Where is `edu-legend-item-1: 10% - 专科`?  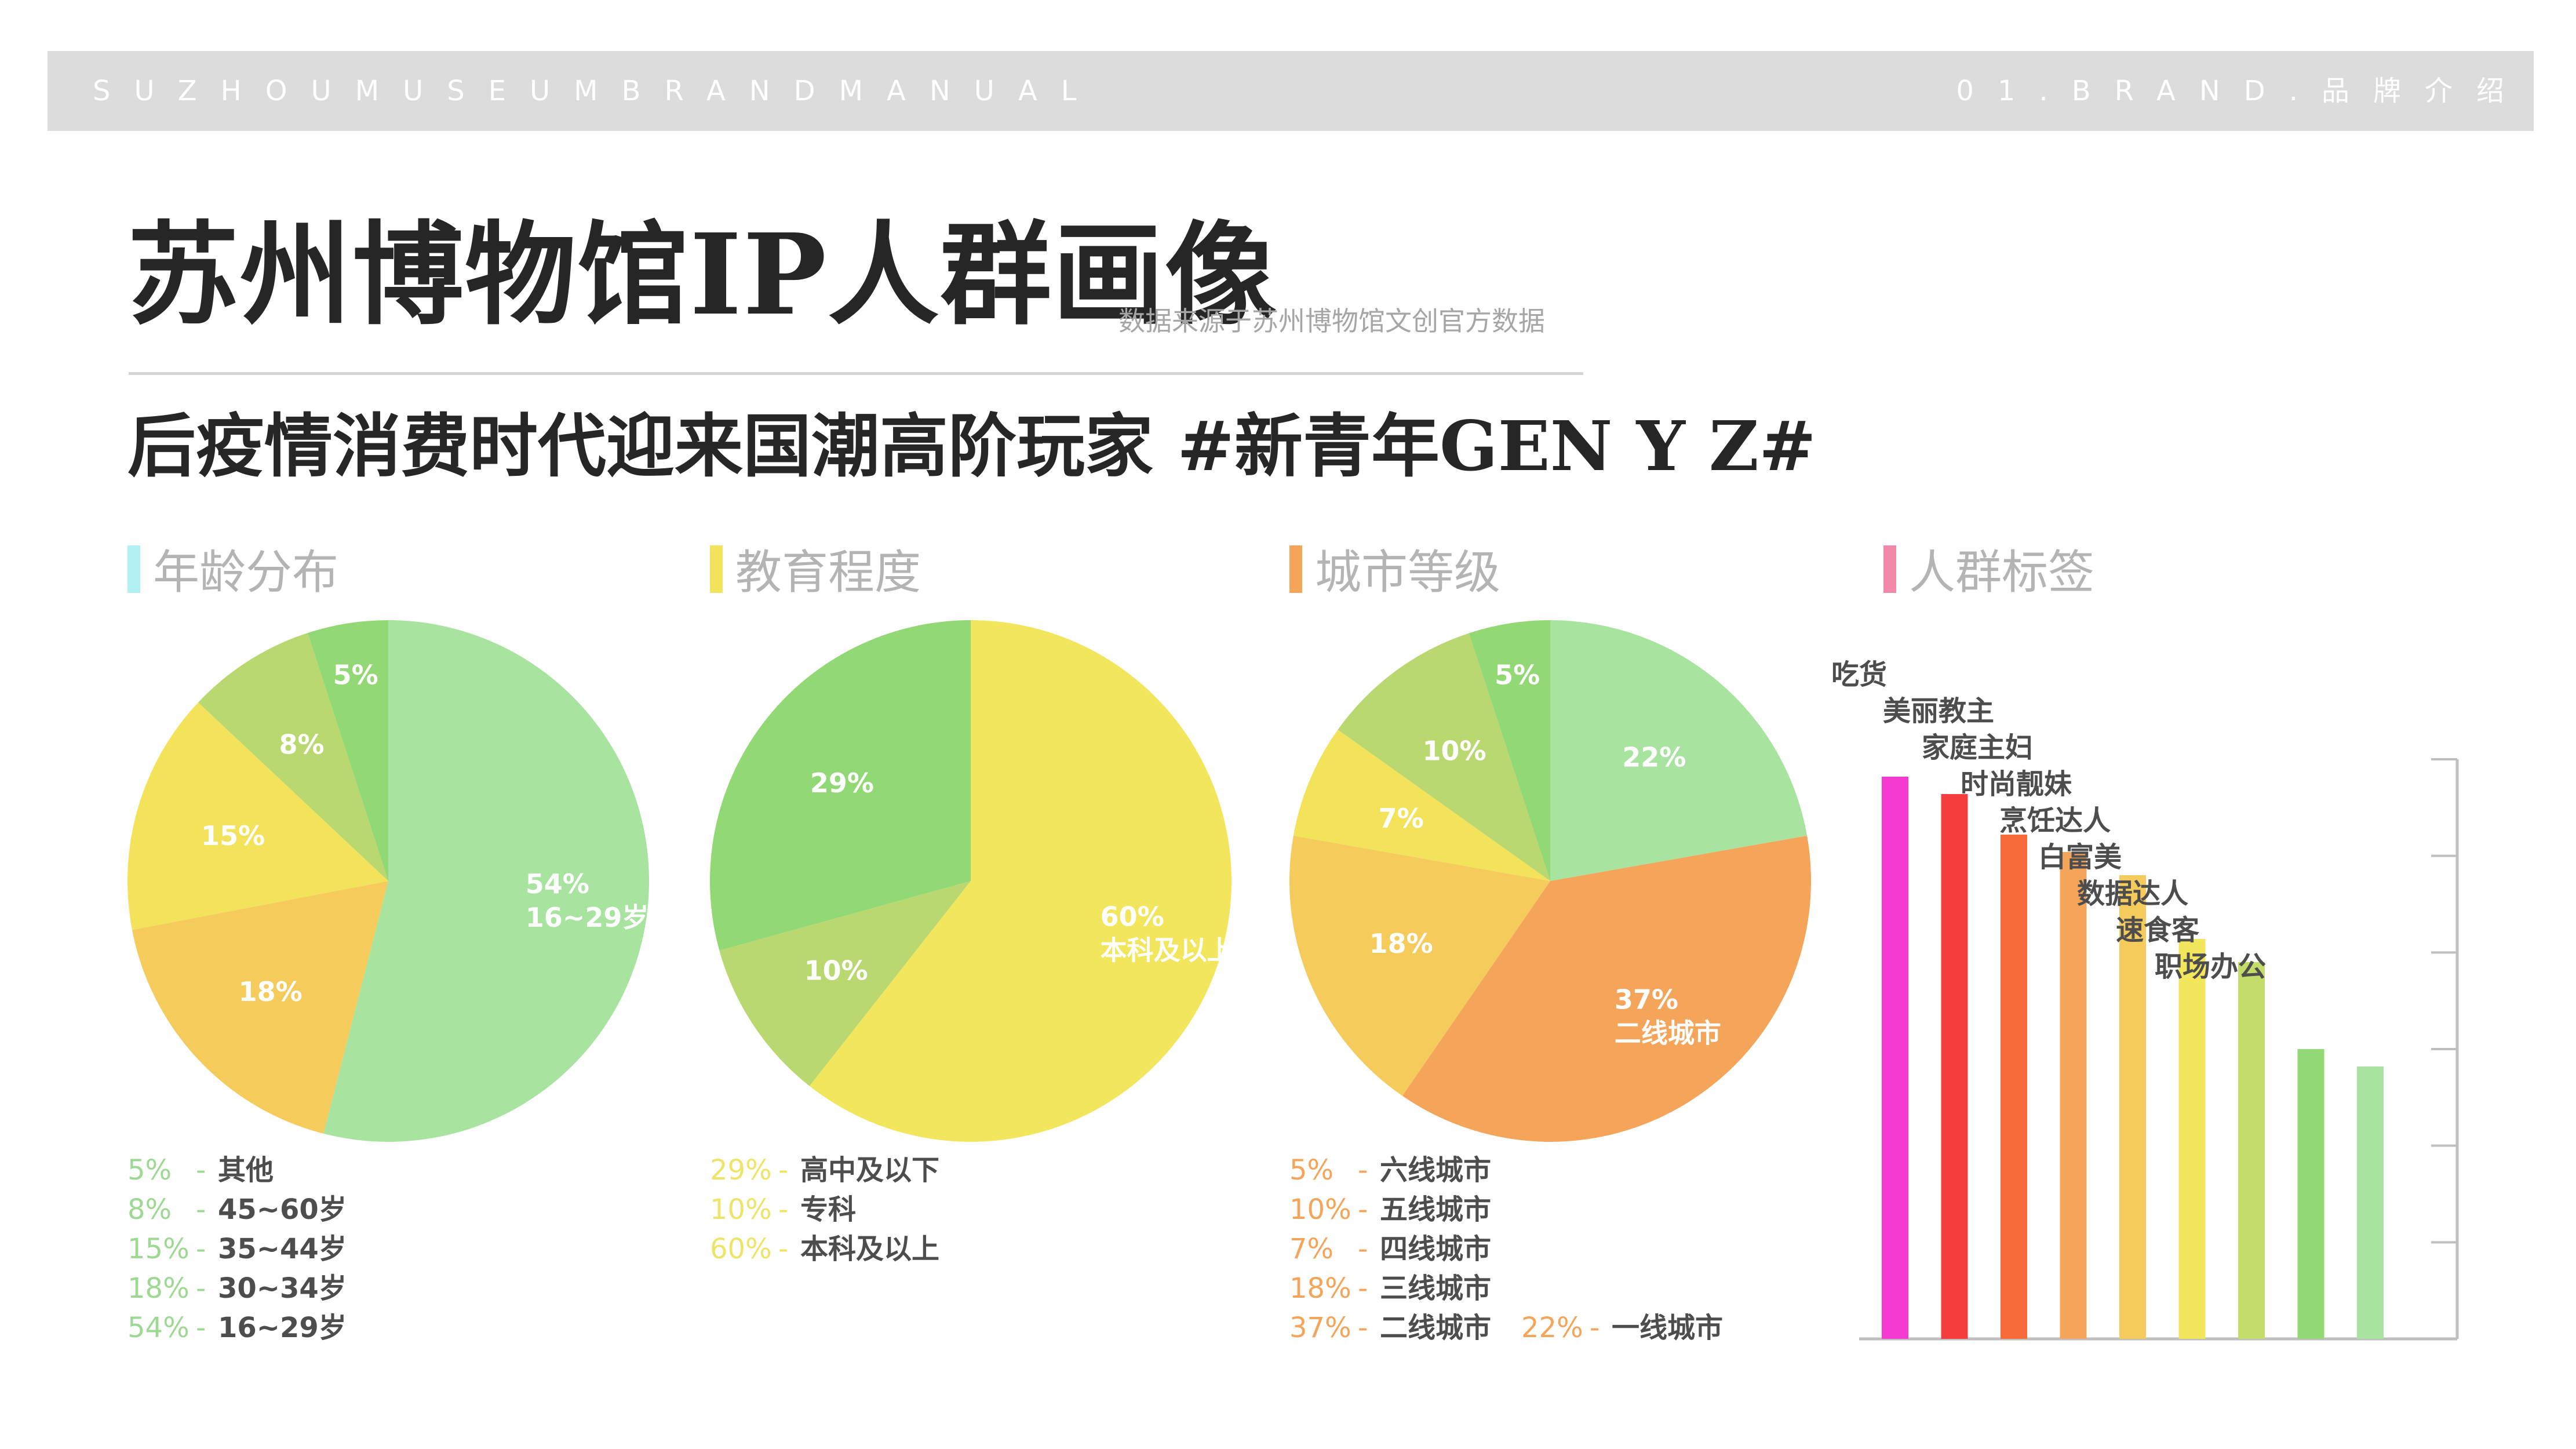 edu-legend-item-1: 10% - 专科 is located at coordinates (824, 1210).